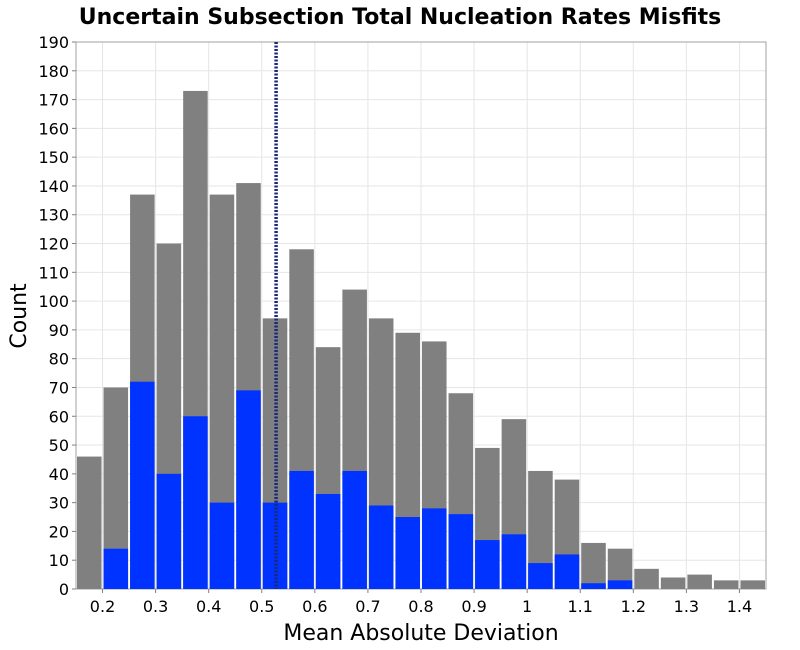 This screenshot has height=650, width=800. Describe the element at coordinates (53, 272) in the screenshot. I see `y-tick-label: 110` at that location.